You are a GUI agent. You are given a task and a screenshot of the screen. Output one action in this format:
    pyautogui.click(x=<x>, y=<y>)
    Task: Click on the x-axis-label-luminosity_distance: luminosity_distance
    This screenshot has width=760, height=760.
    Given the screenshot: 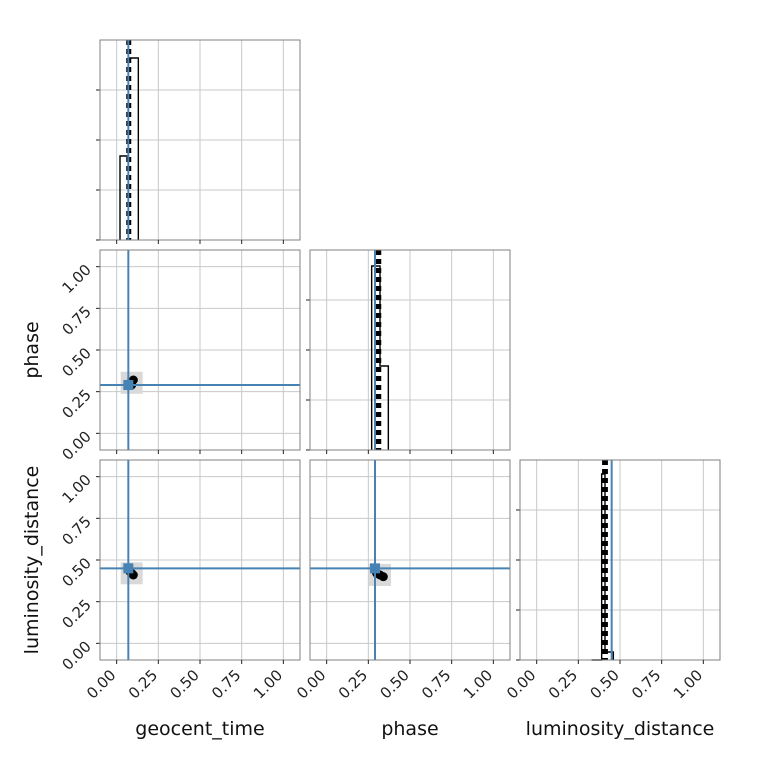 What is the action you would take?
    pyautogui.click(x=620, y=729)
    